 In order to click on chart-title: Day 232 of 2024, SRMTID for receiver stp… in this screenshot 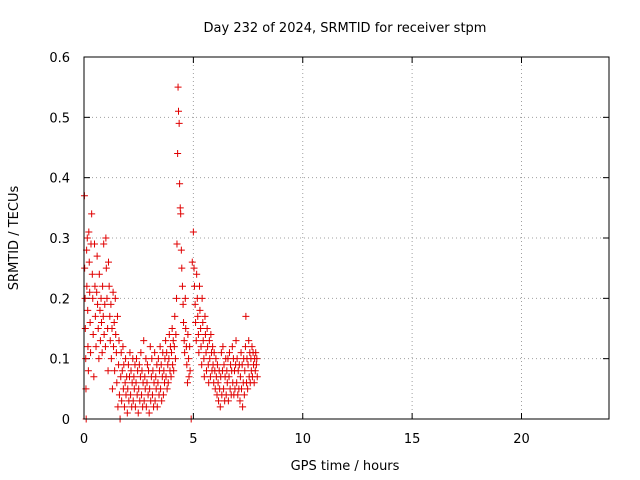, I will do `click(345, 28)`.